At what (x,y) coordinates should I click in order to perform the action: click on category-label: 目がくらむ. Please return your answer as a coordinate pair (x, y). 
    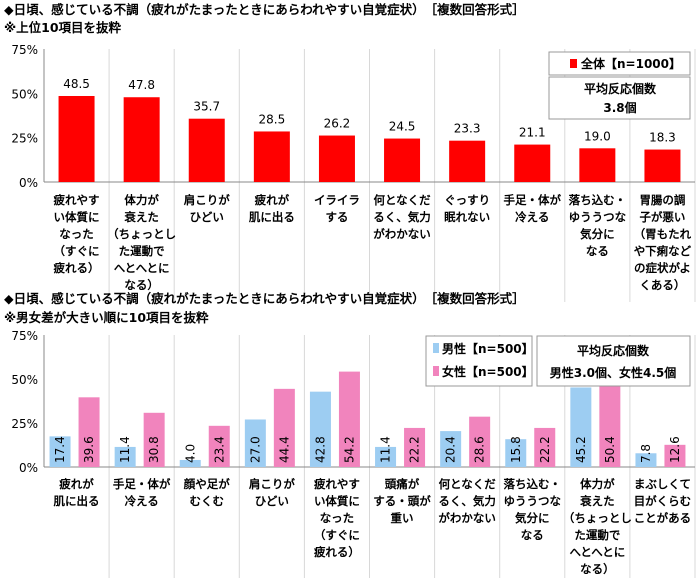
    Looking at the image, I should click on (663, 501).